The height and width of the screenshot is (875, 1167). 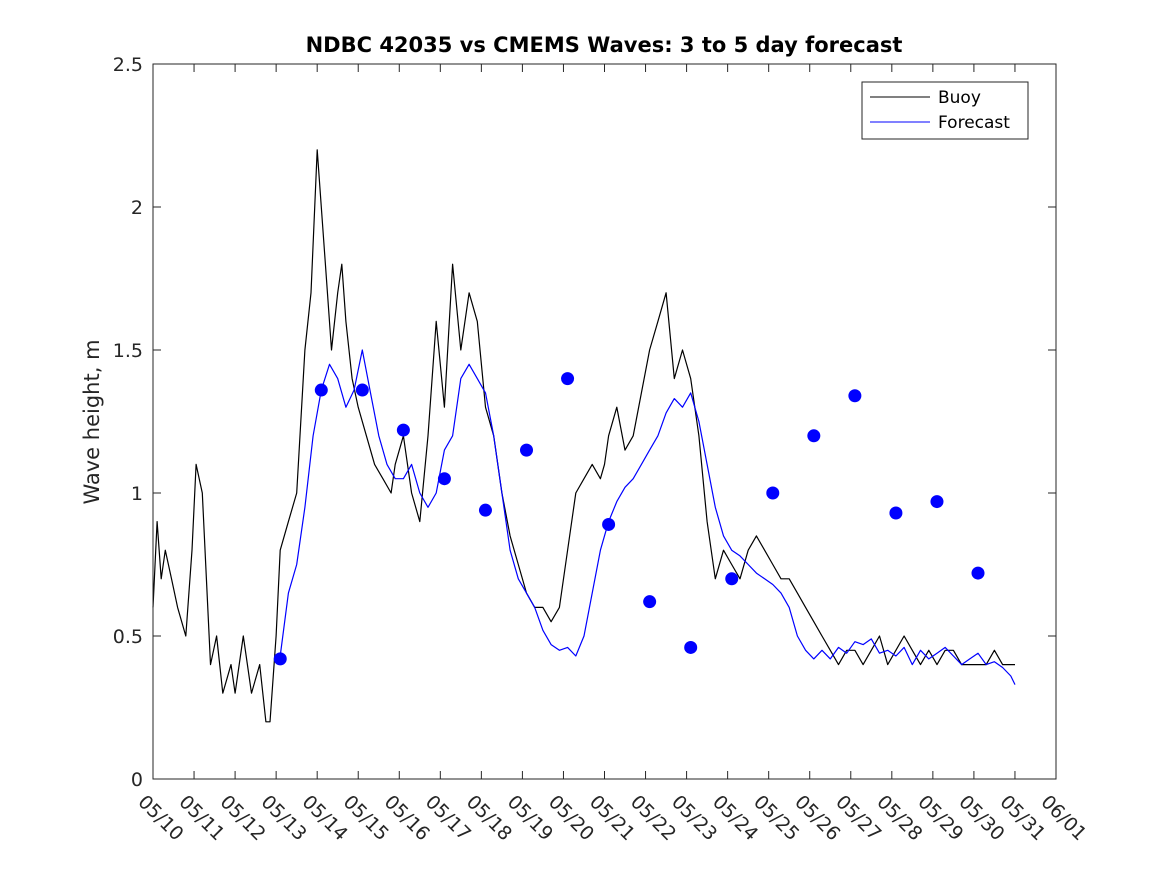 What do you see at coordinates (160, 818) in the screenshot?
I see `x-tick-label: 05/10` at bounding box center [160, 818].